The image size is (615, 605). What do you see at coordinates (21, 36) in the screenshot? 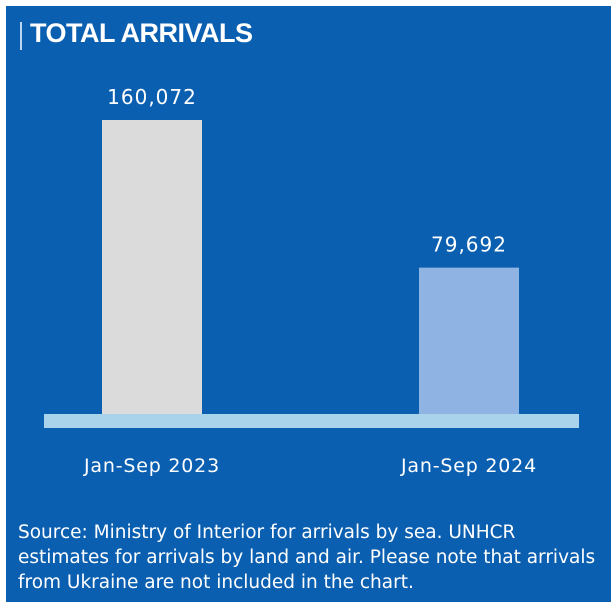
I see `title-accent-bar` at bounding box center [21, 36].